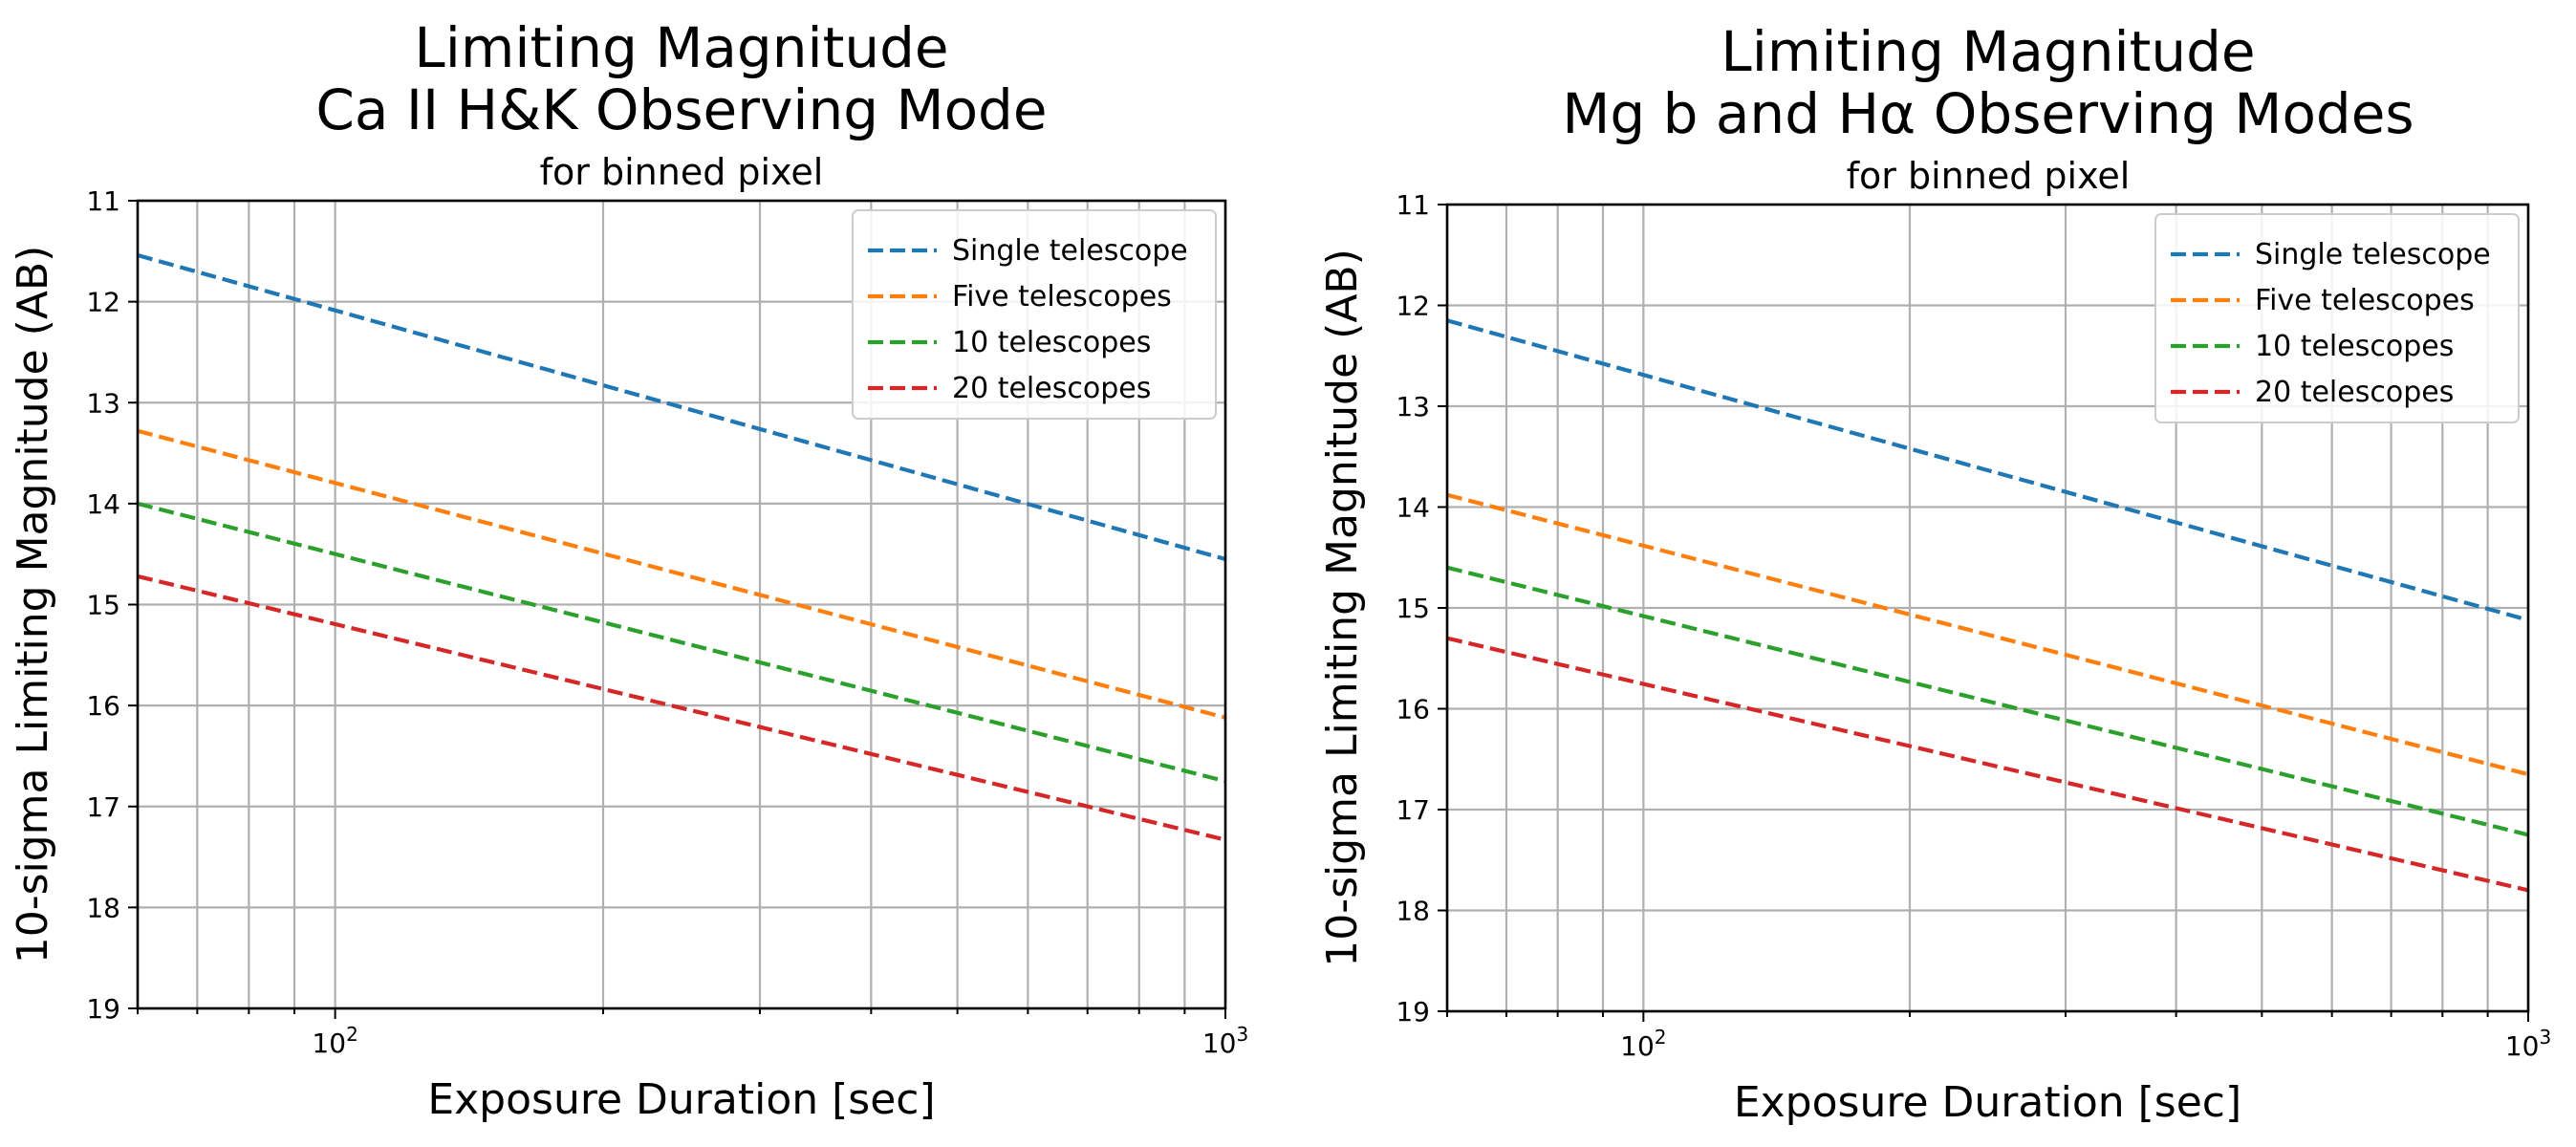 The image size is (2576, 1147). Describe the element at coordinates (1988, 113) in the screenshot. I see `chart-title-mode: Mg b and Hα Observing Modes` at that location.